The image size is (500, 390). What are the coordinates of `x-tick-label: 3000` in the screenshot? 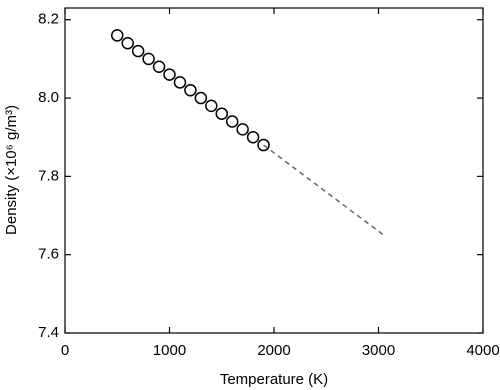 It's located at (378, 350).